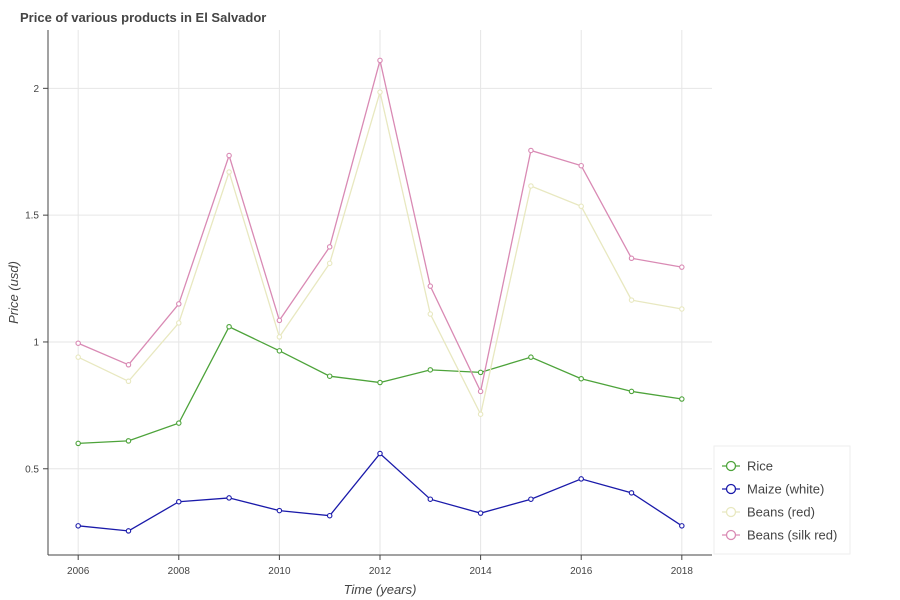  Describe the element at coordinates (32, 216) in the screenshot. I see `y-tick-label: 1.5` at that location.